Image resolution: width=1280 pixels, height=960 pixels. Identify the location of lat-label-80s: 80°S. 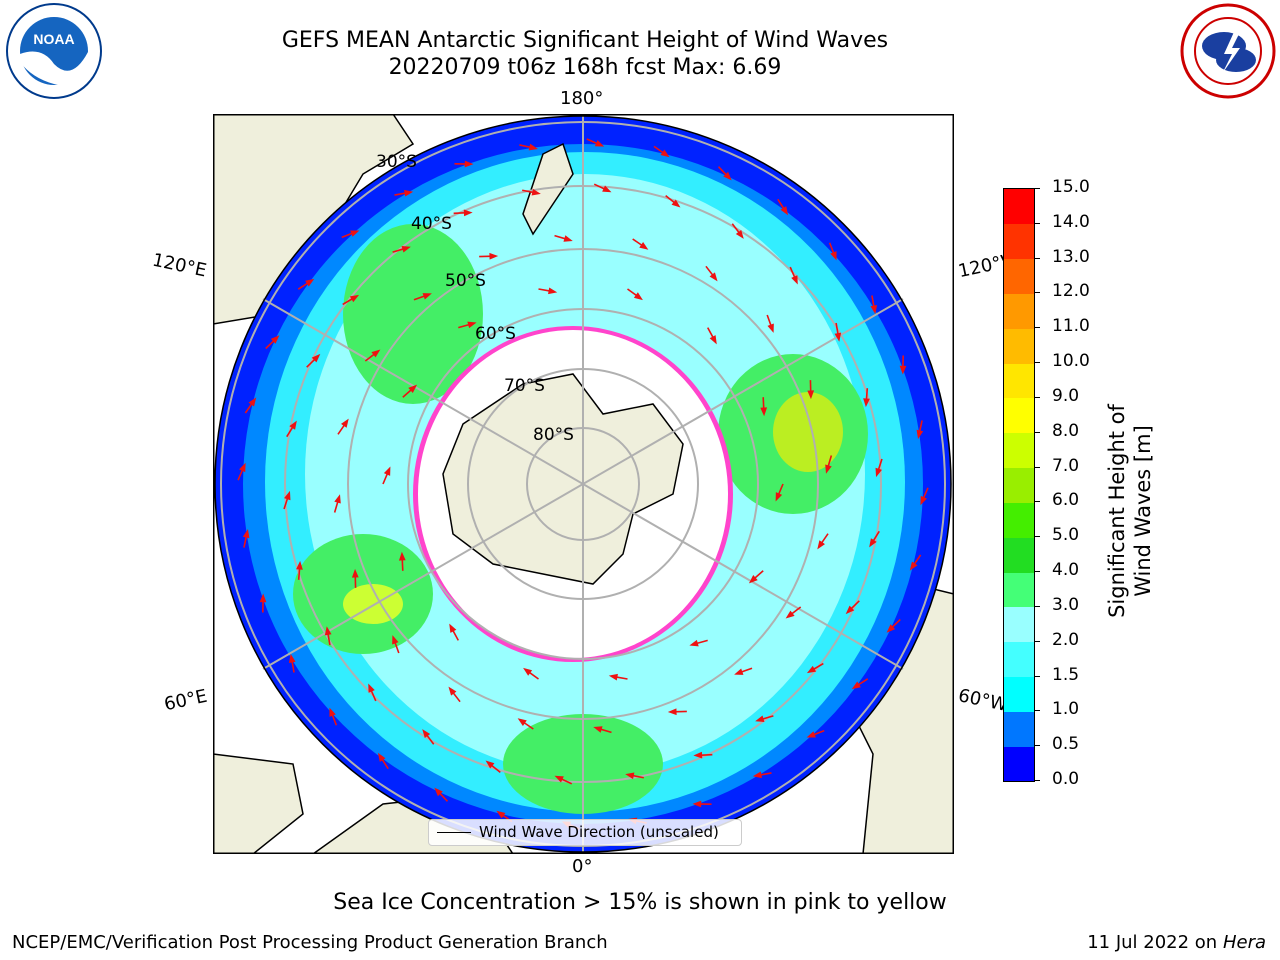
(553, 435).